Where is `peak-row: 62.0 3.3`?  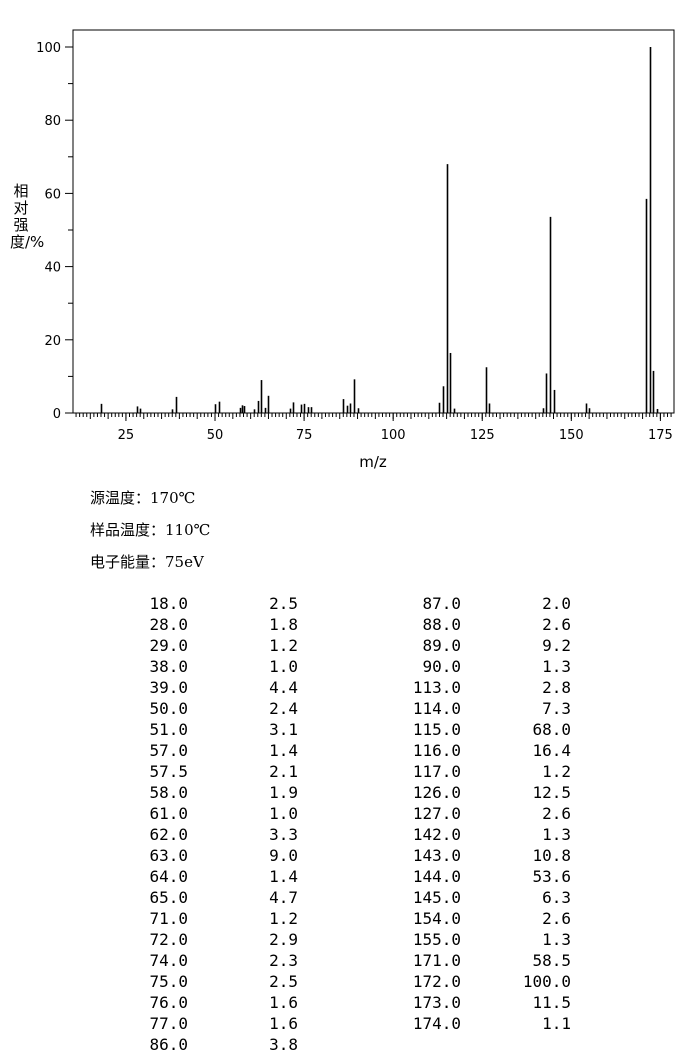
peak-row: 62.0 3.3 is located at coordinates (197, 834).